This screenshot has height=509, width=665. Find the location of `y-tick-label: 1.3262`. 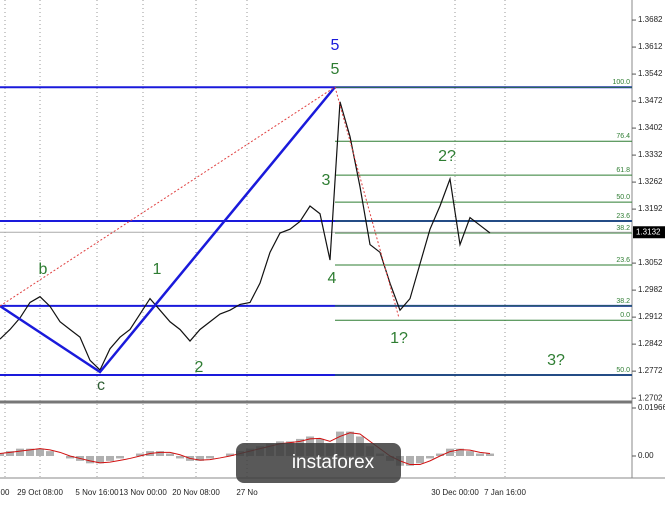

y-tick-label: 1.3262 is located at coordinates (650, 181).